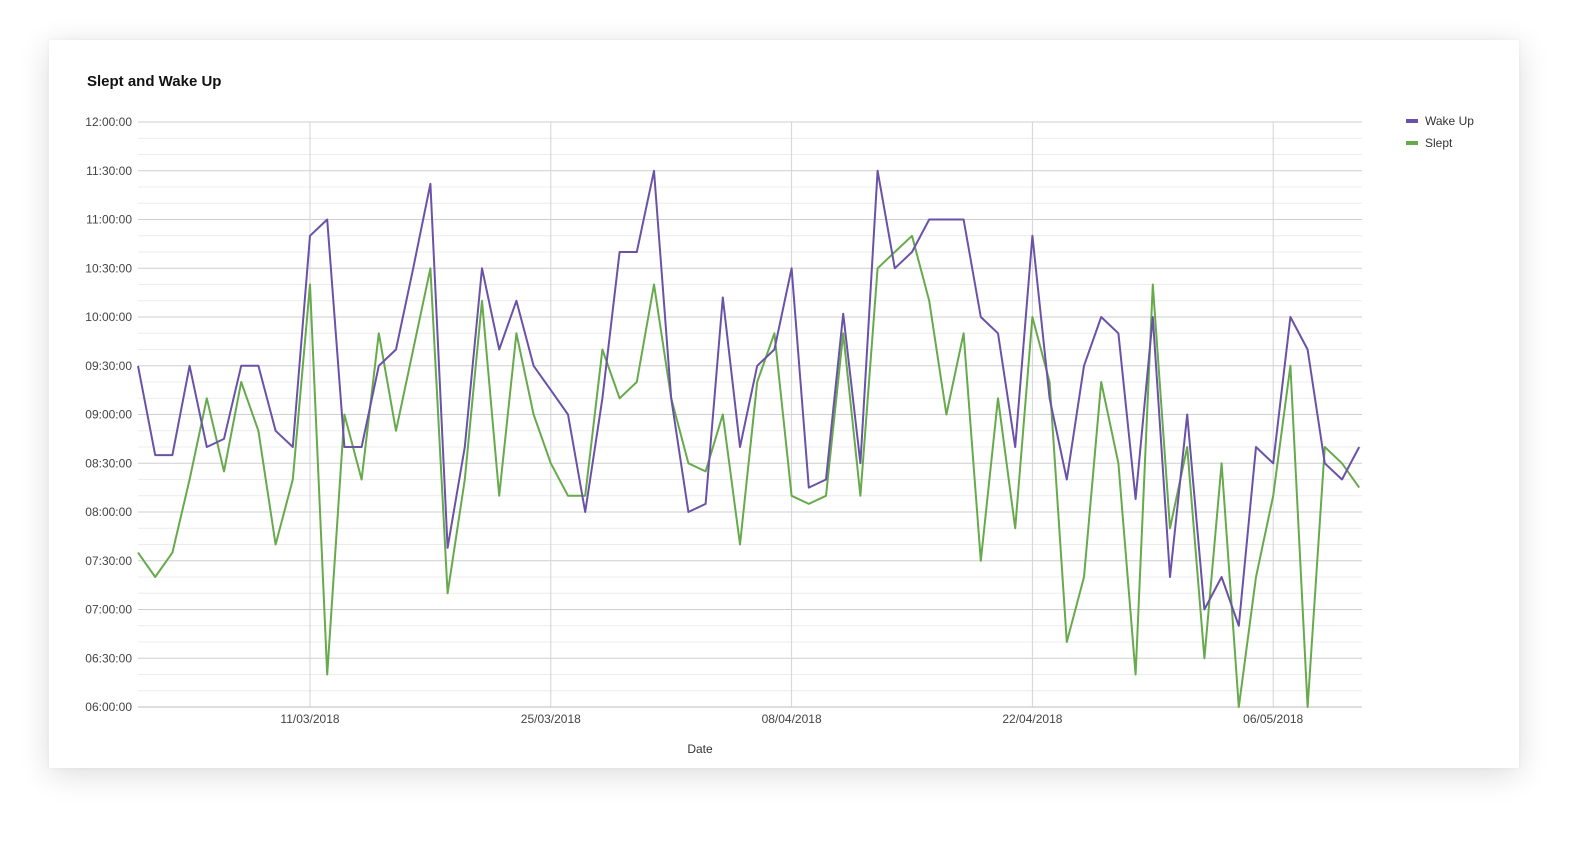 Image resolution: width=1596 pixels, height=842 pixels. Describe the element at coordinates (551, 719) in the screenshot. I see `x-tick-label: 25/03/2018` at that location.